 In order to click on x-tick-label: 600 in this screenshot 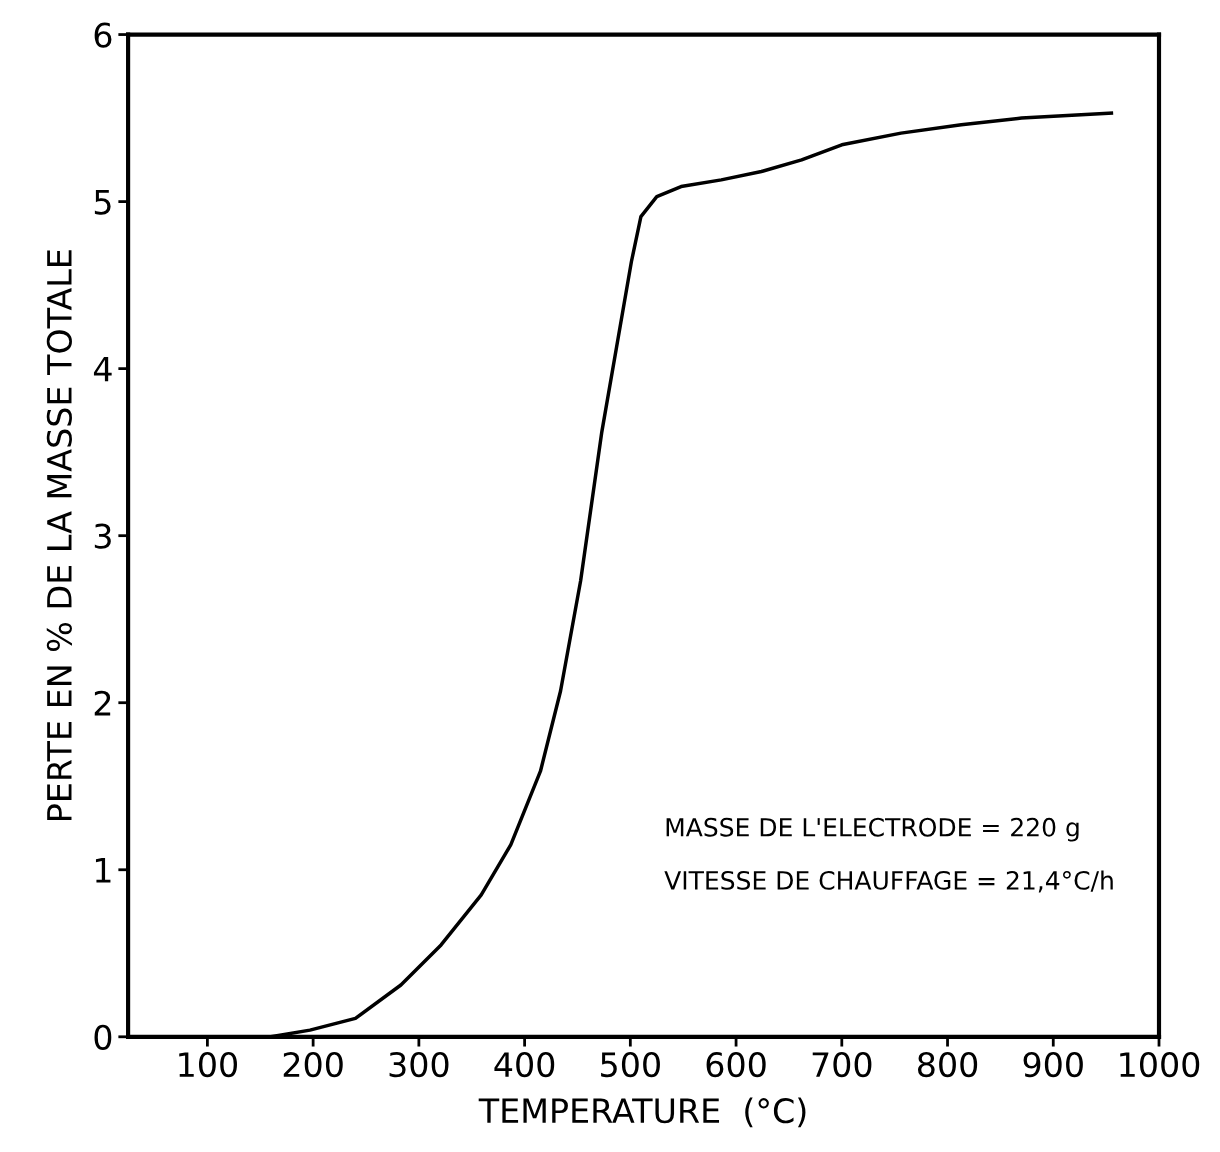, I will do `click(736, 1064)`.